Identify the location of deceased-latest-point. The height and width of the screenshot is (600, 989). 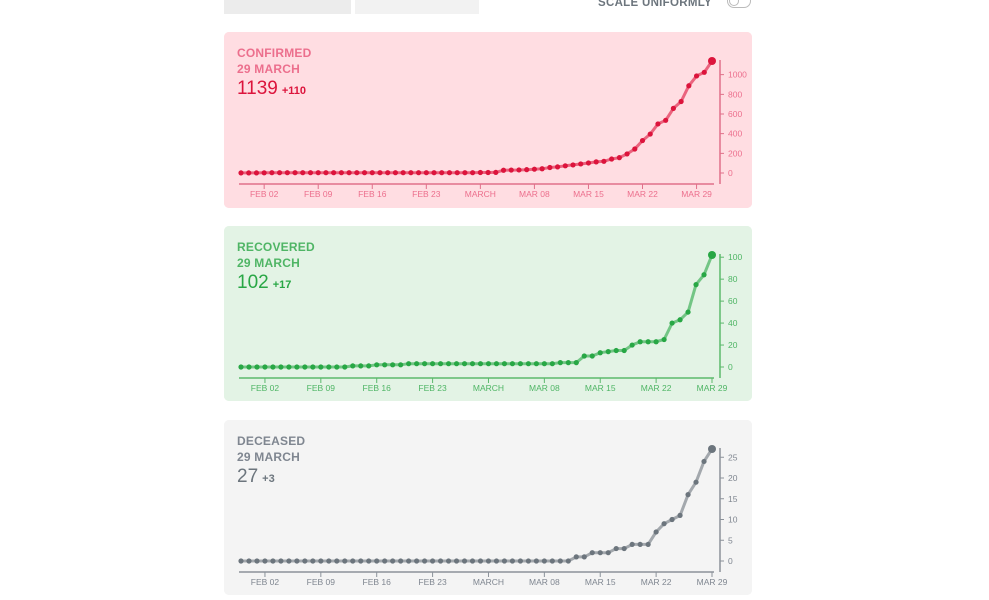
(712, 449).